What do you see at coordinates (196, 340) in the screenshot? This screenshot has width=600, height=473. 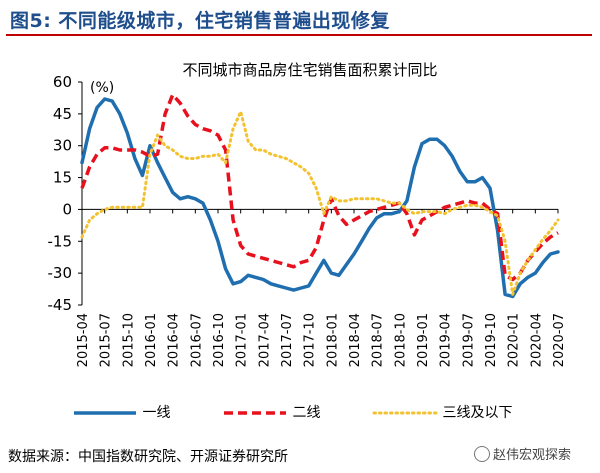 I see `x-tick-label: 2016-07` at bounding box center [196, 340].